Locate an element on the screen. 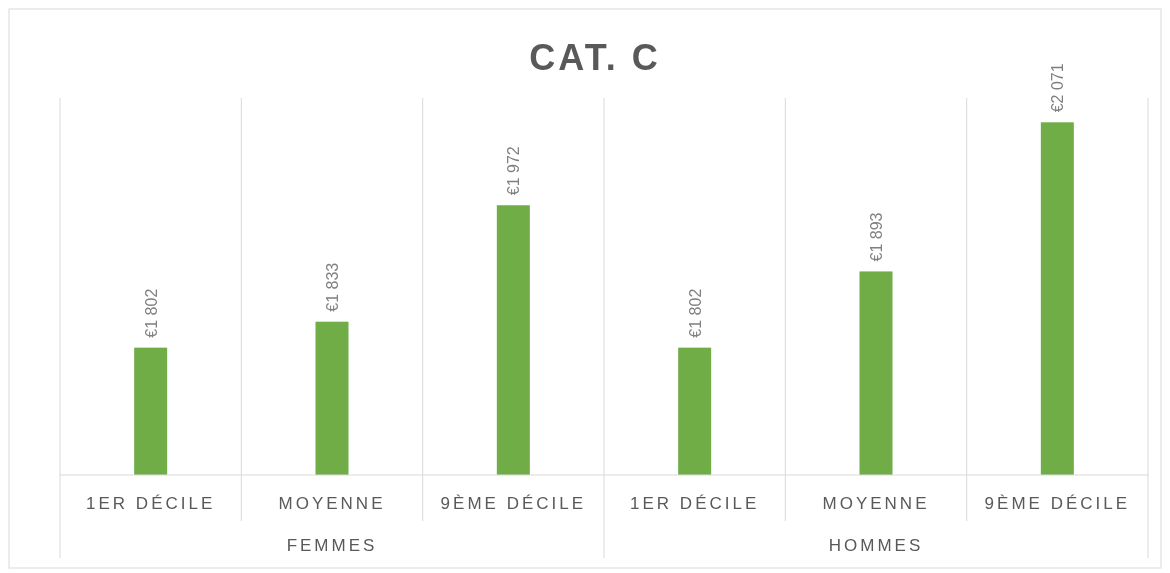  data-label: €2 071 is located at coordinates (1058, 88).